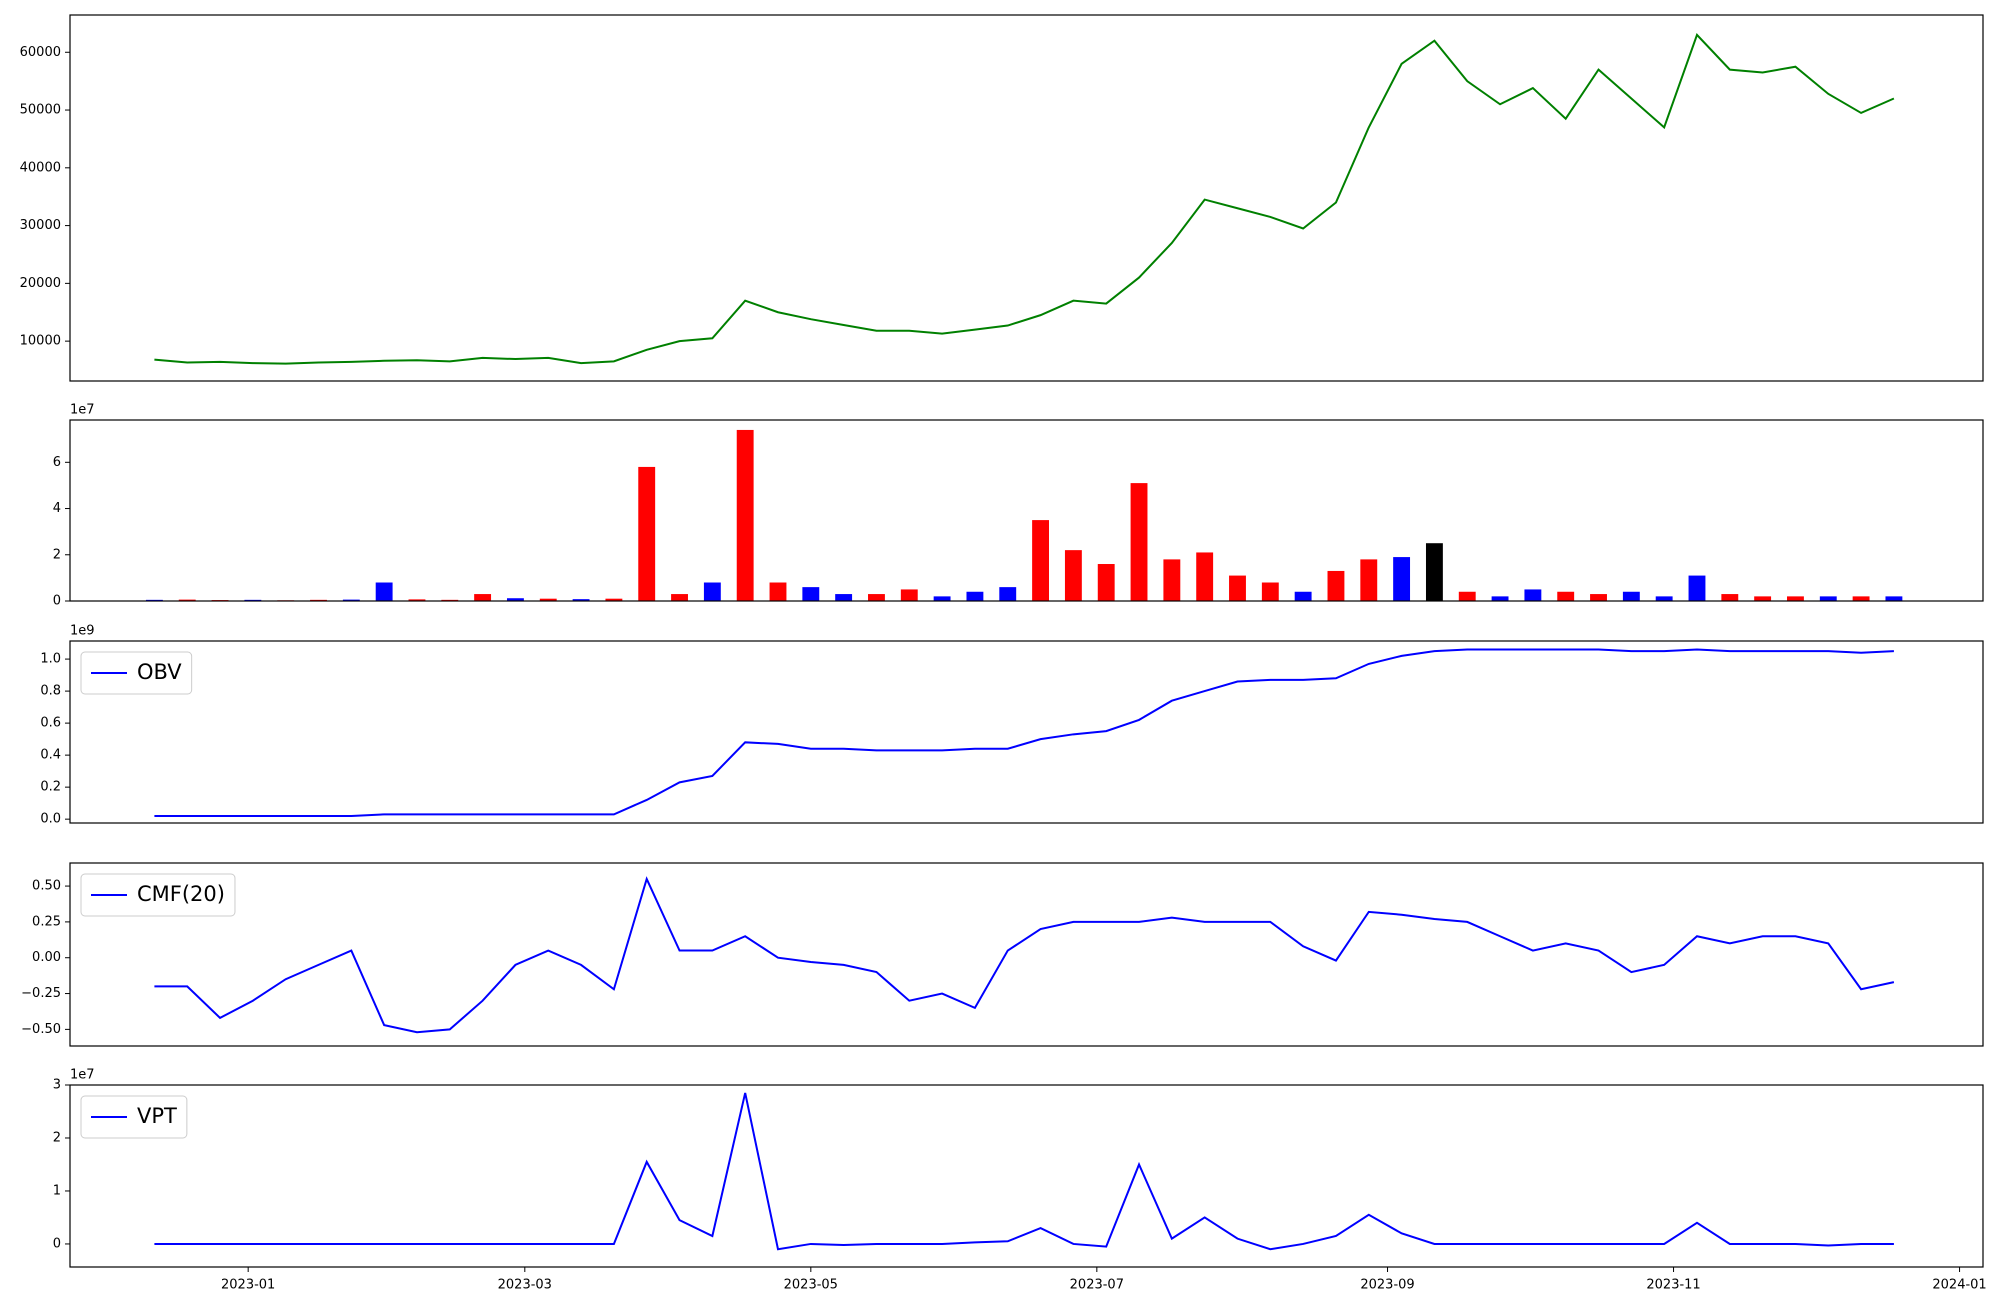 This screenshot has height=1300, width=2000. What do you see at coordinates (82, 631) in the screenshot?
I see `y-offset-label: 1e9` at bounding box center [82, 631].